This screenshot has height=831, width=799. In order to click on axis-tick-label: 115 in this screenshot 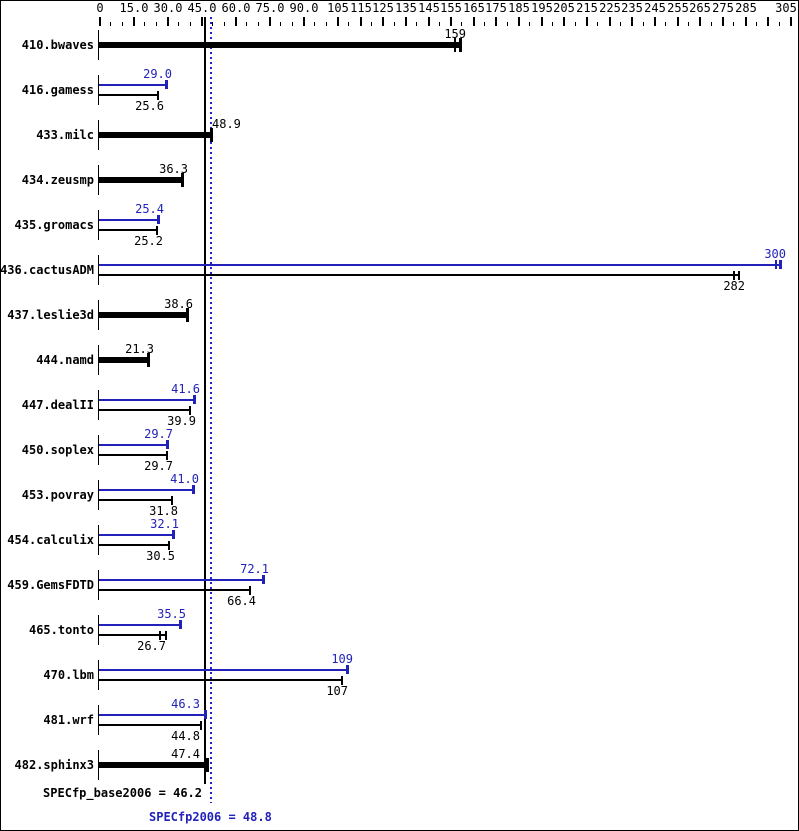, I will do `click(361, 8)`.